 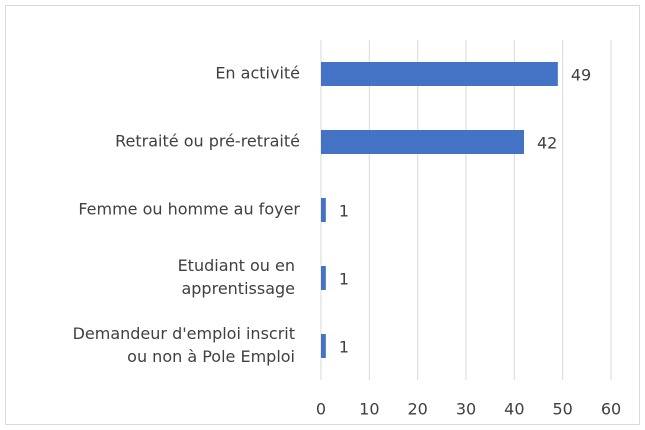 I want to click on y-tick-label: ou non à Pole Emploi, so click(x=211, y=356).